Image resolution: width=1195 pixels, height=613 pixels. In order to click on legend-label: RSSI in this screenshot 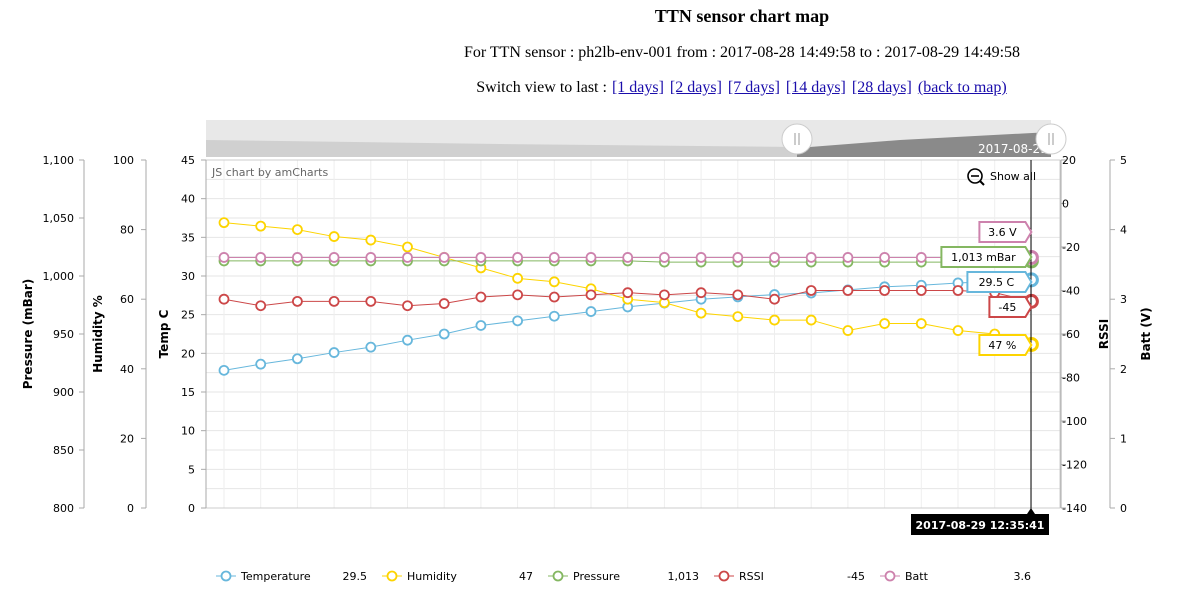, I will do `click(751, 576)`.